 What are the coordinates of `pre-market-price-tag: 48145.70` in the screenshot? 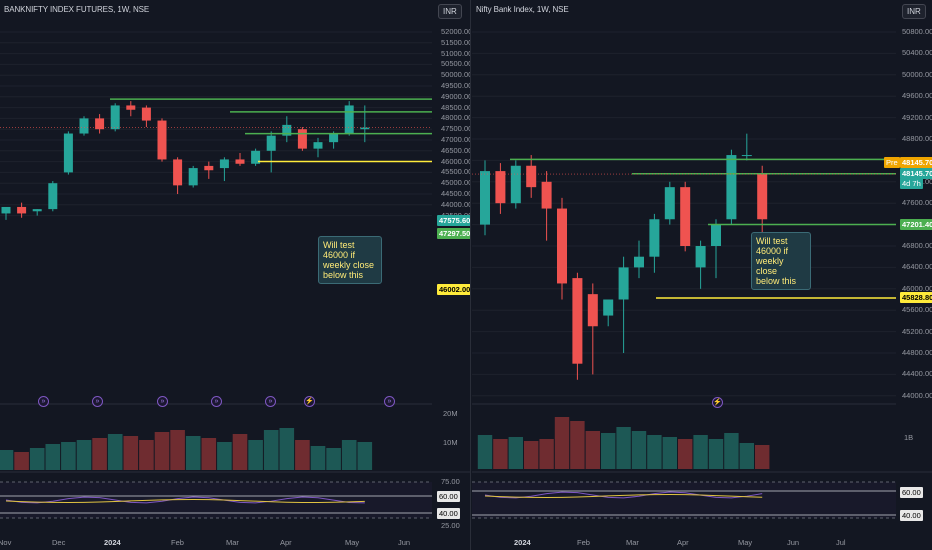 It's located at (916, 162).